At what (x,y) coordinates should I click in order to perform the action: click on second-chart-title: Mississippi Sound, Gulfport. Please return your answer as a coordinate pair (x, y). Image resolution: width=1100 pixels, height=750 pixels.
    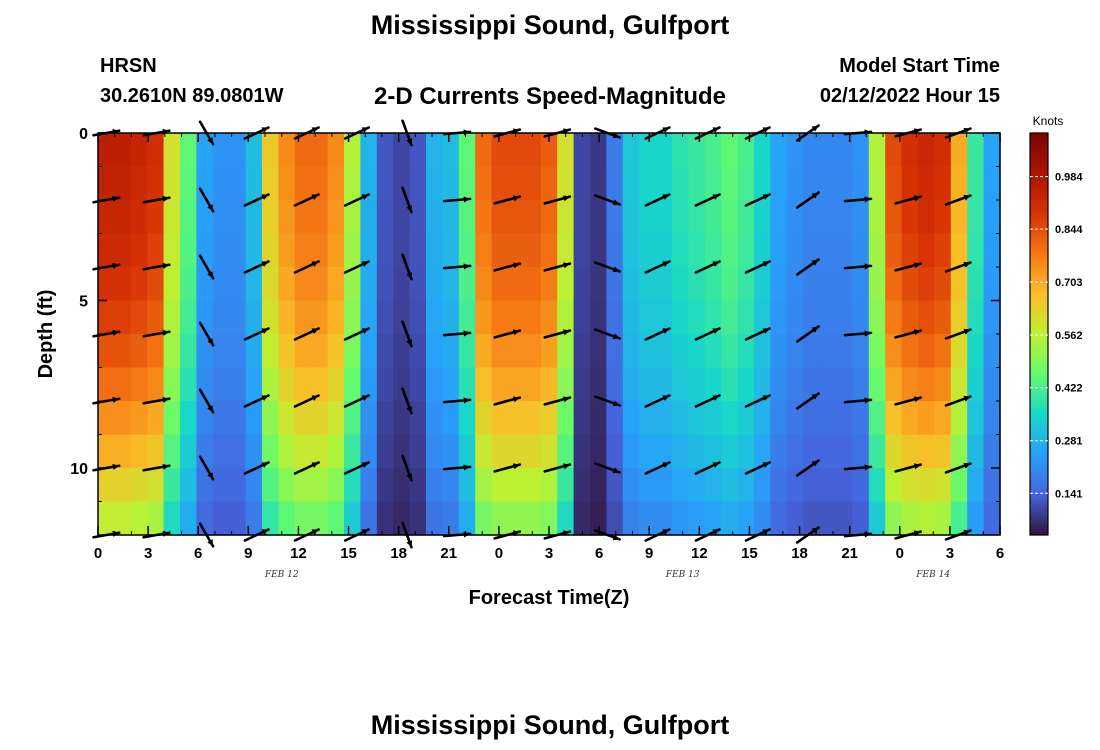
    Looking at the image, I should click on (550, 725).